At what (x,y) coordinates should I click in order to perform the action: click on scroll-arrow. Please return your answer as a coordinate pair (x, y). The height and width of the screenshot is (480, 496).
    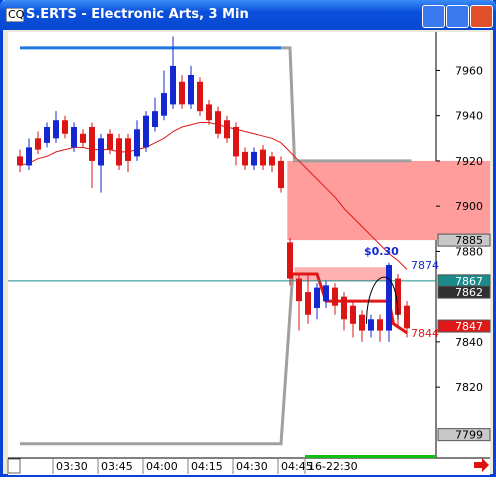
    Looking at the image, I should click on (481, 465).